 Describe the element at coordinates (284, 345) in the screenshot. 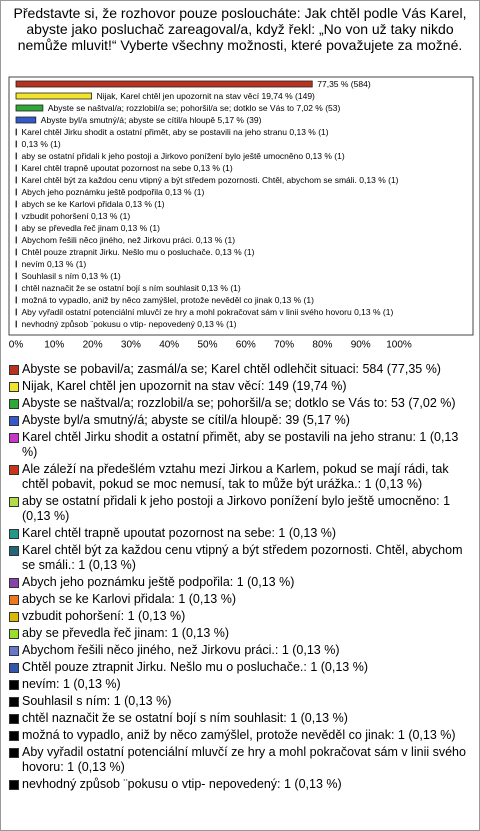

I see `x-tick-label: 70%` at that location.